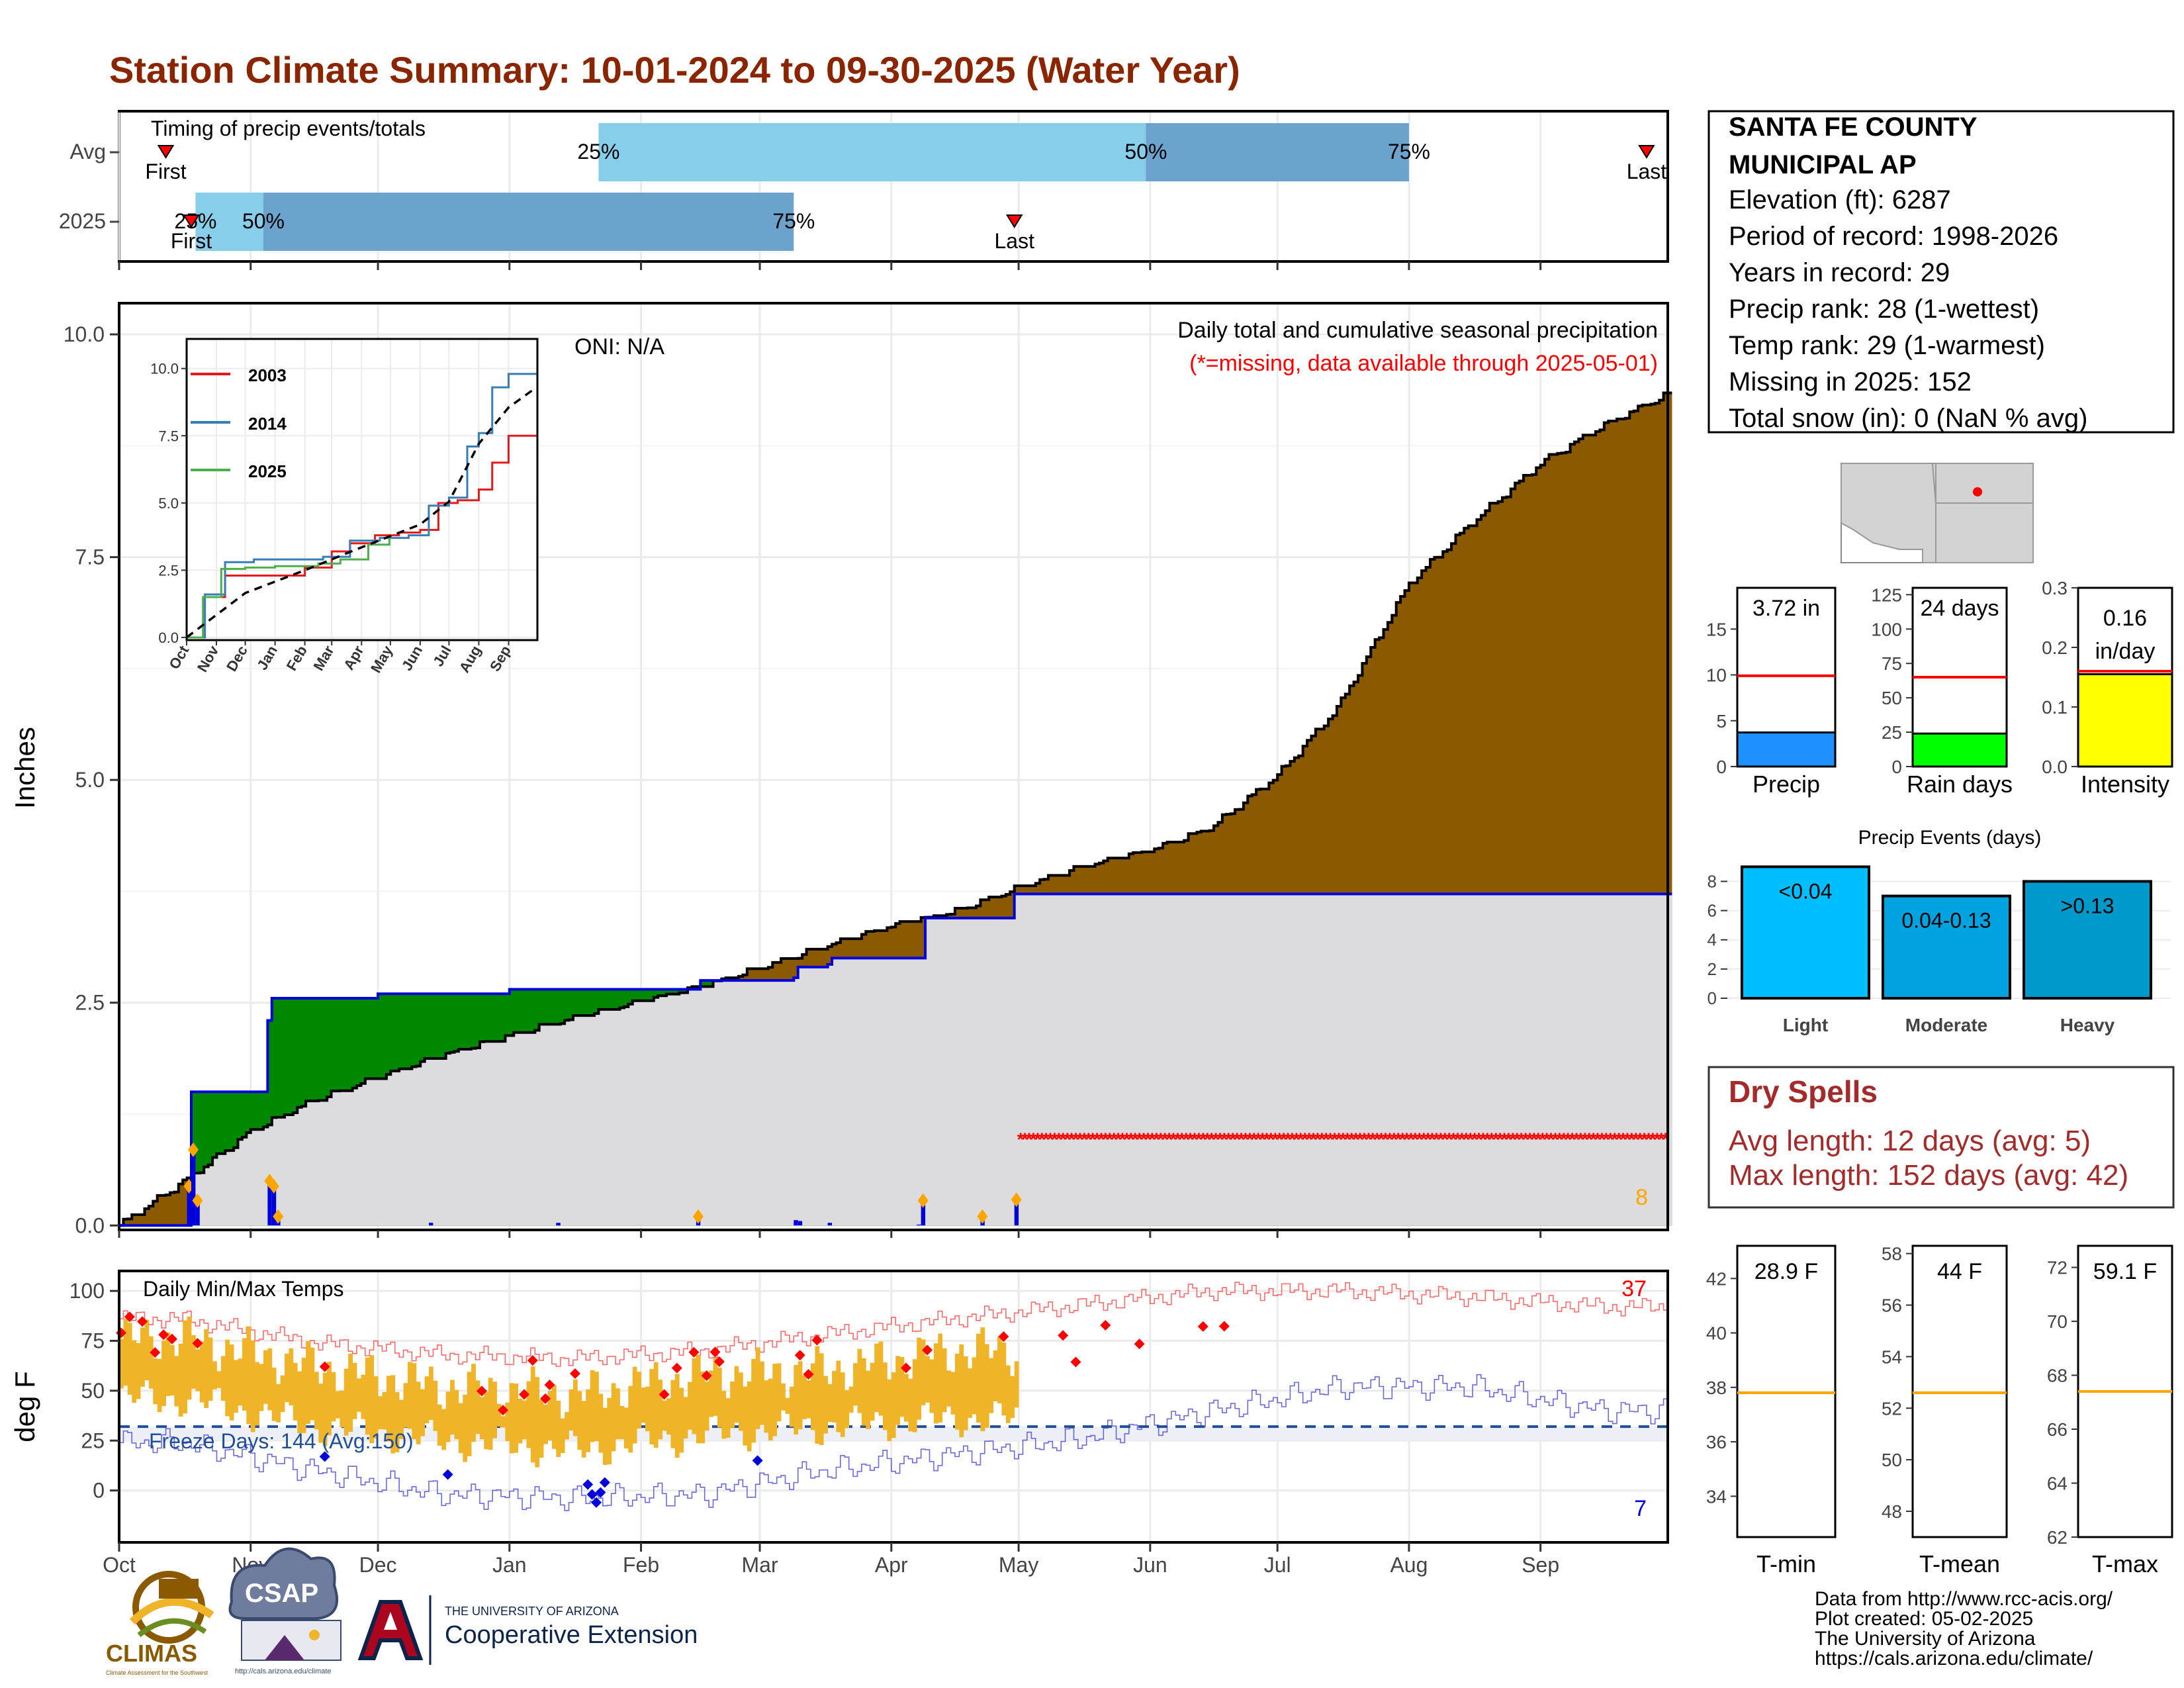 The image size is (2184, 1688). I want to click on temp-summary-ytick-label: 50, so click(1892, 1460).